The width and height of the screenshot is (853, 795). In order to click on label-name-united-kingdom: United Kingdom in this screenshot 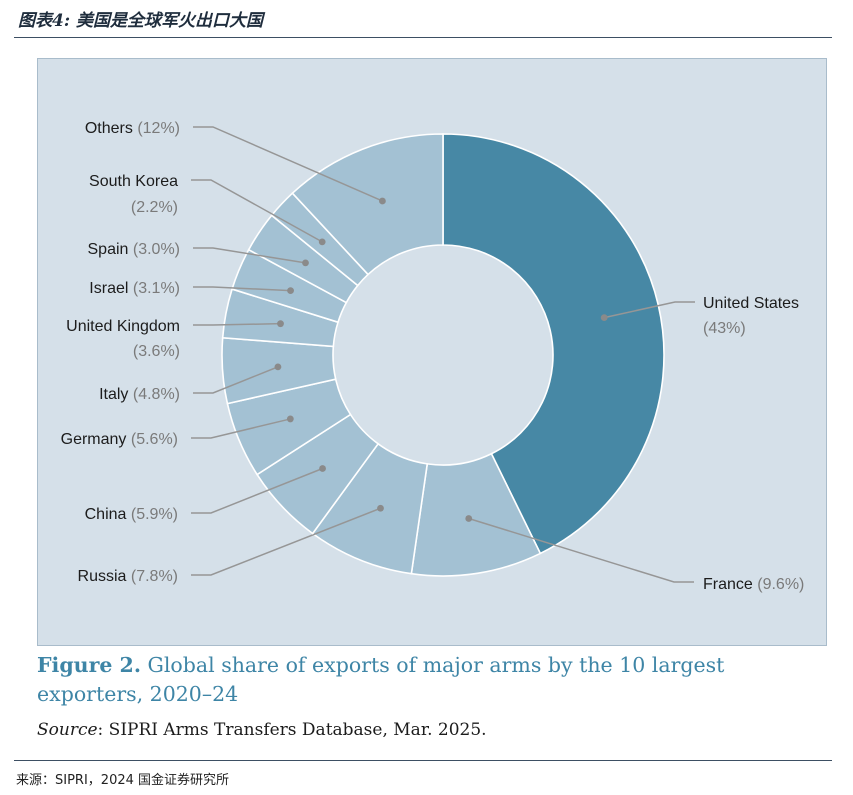, I will do `click(123, 326)`.